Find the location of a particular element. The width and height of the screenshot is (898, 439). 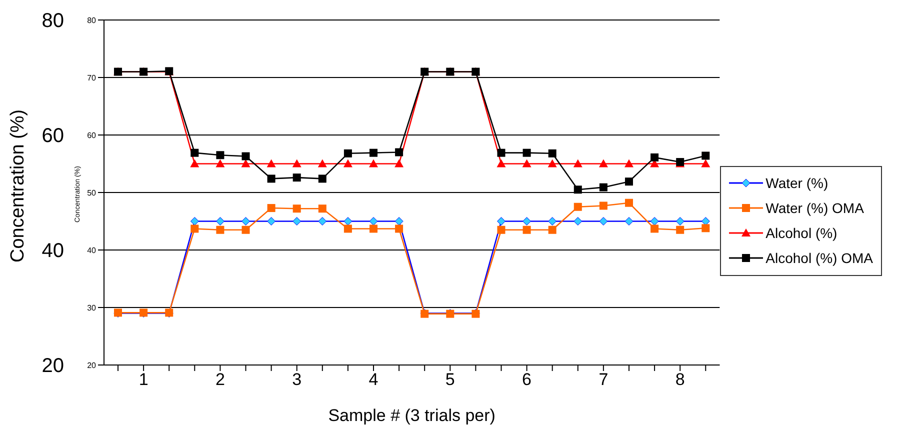

y2-tick-label: 40 is located at coordinates (53, 251).